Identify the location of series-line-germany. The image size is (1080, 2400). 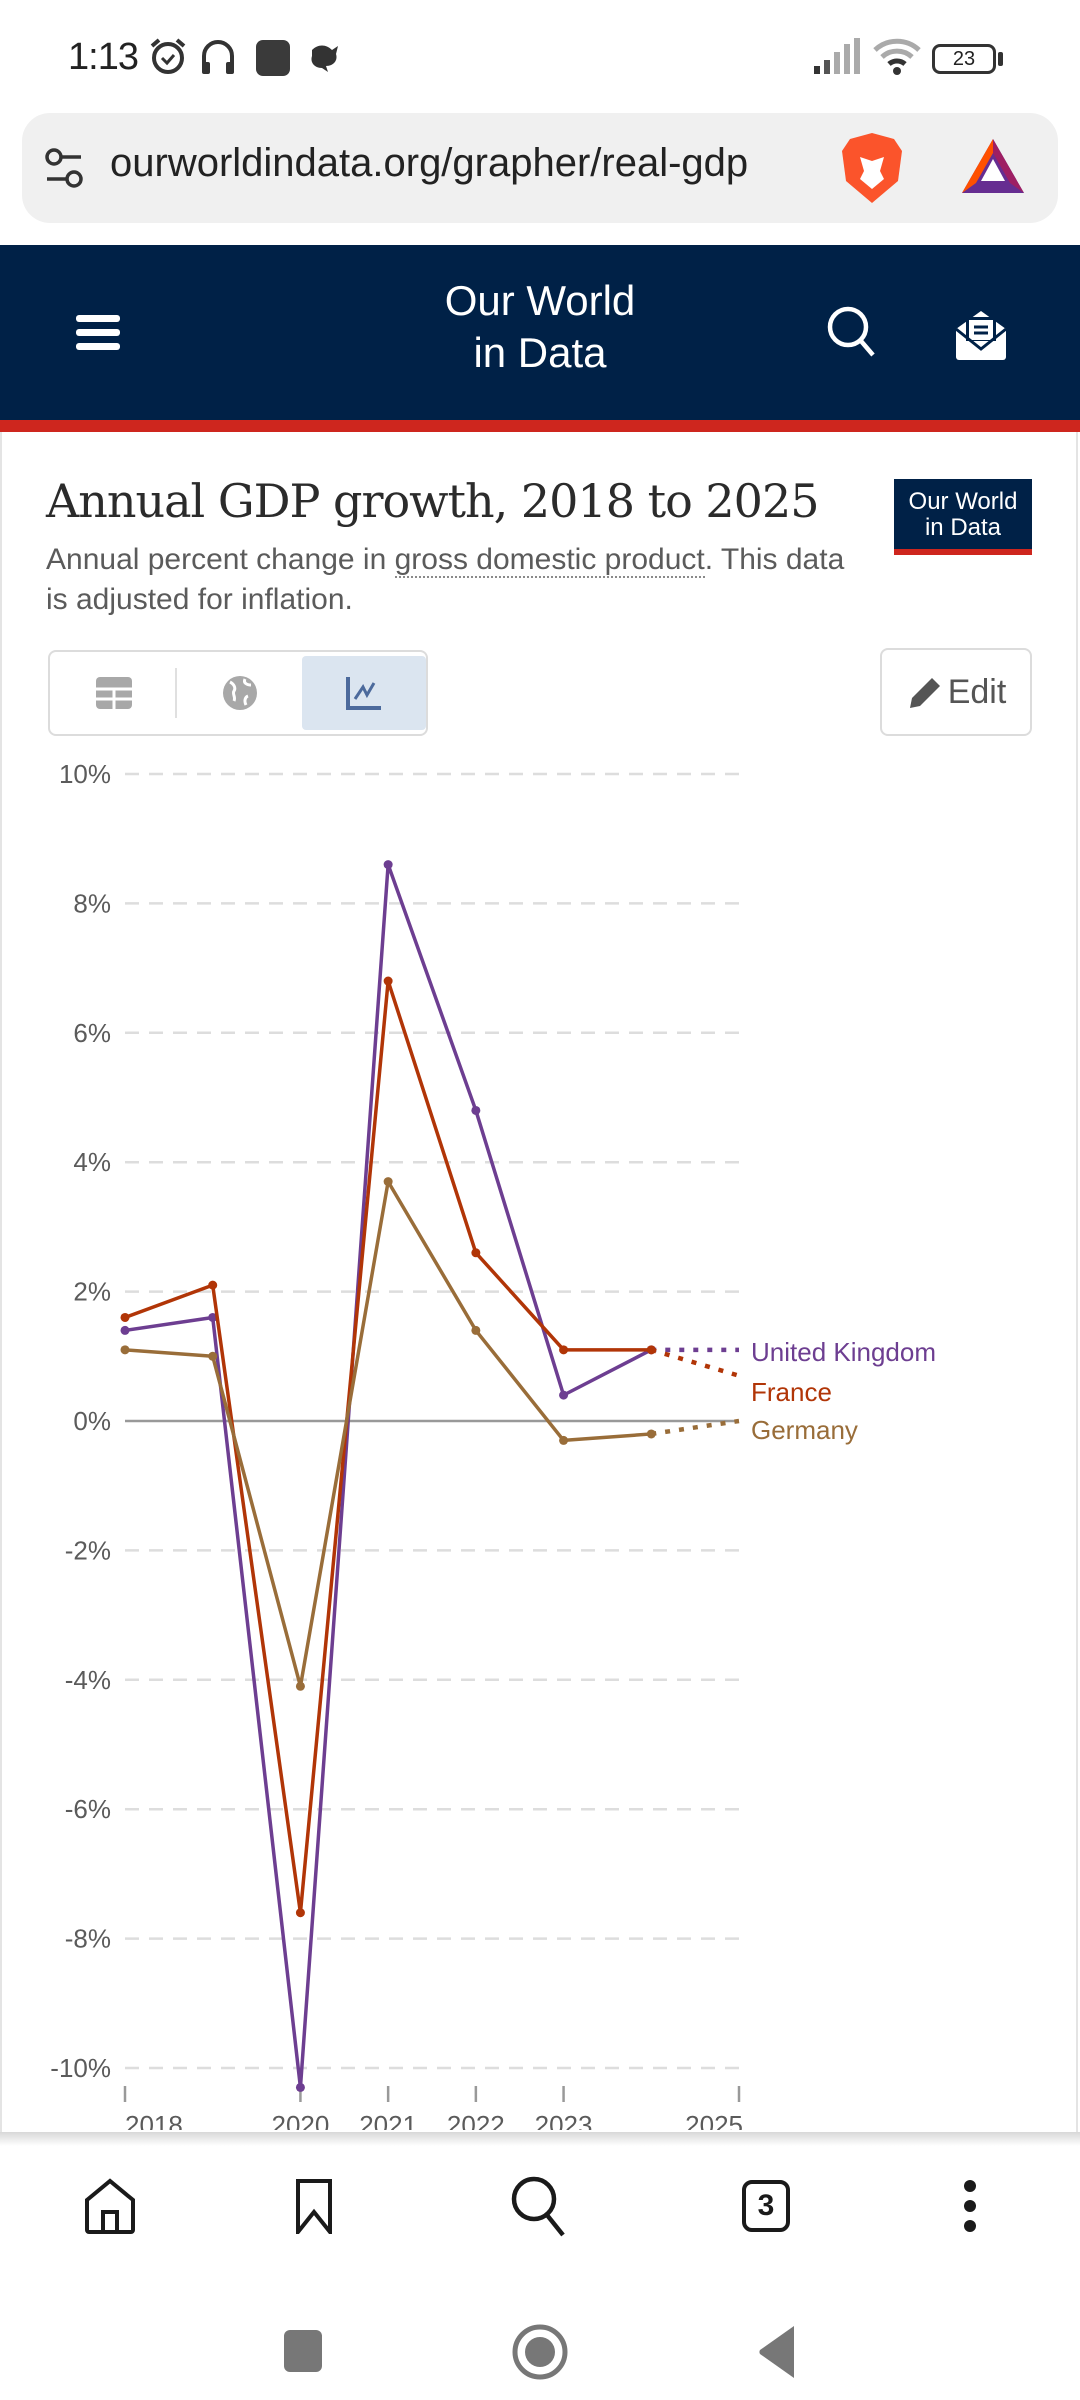
(388, 1434).